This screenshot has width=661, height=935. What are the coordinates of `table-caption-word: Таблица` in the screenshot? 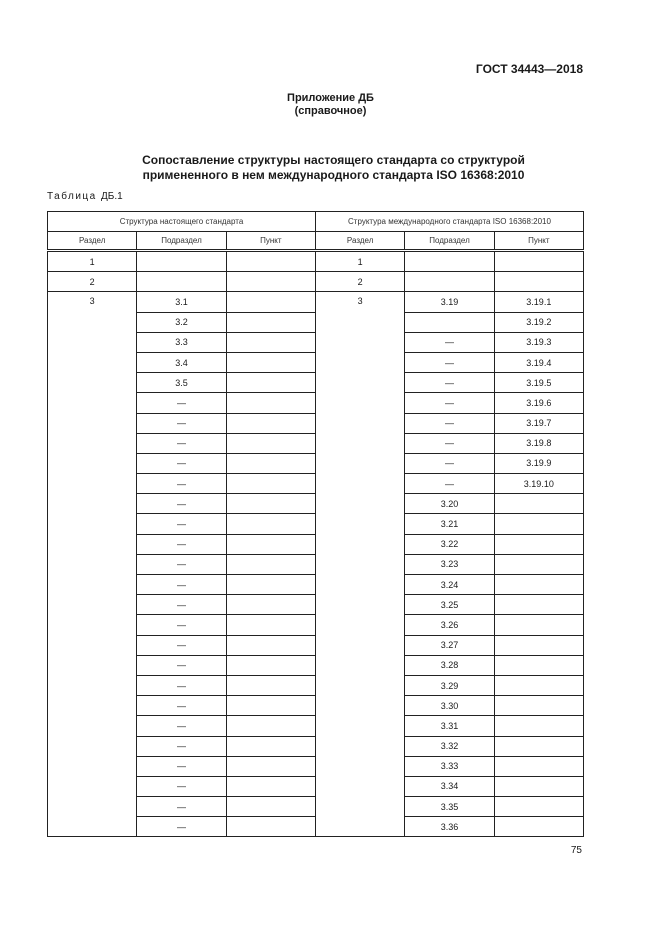 It's located at (72, 196).